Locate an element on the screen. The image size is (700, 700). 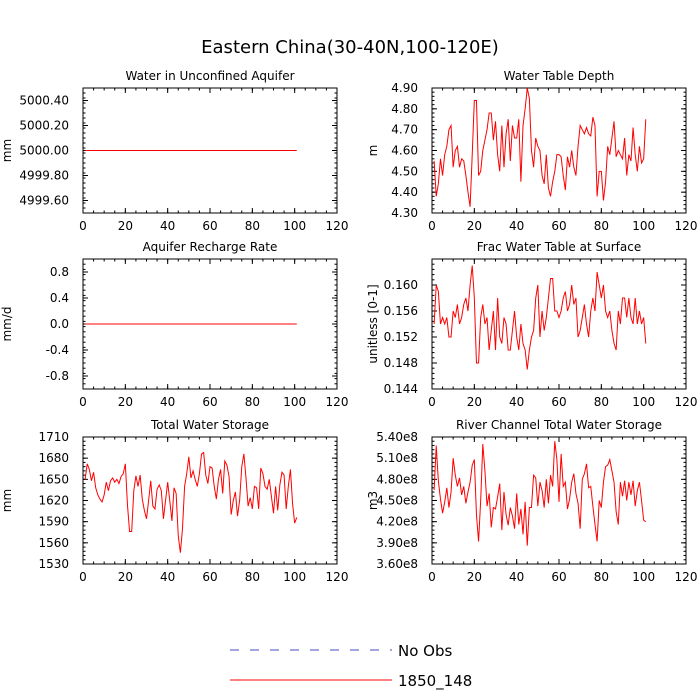
y-tick-label: 4.40 is located at coordinates (404, 192).